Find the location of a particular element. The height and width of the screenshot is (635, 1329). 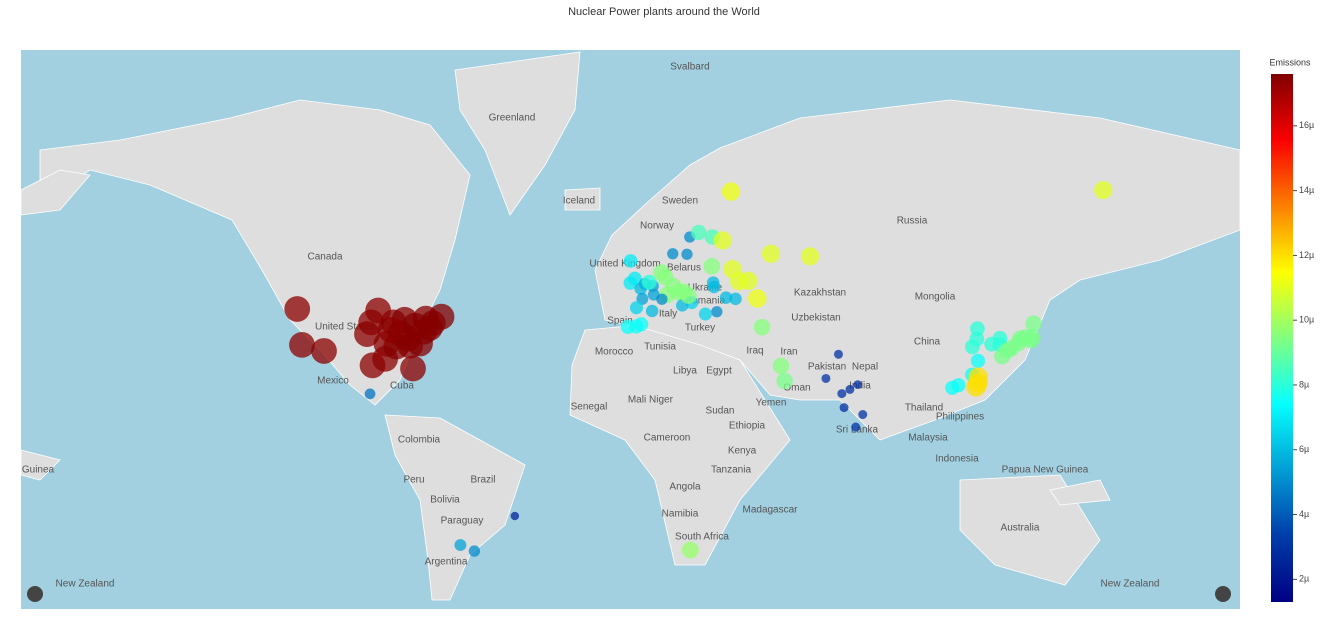

country-label: Philippines is located at coordinates (960, 417).